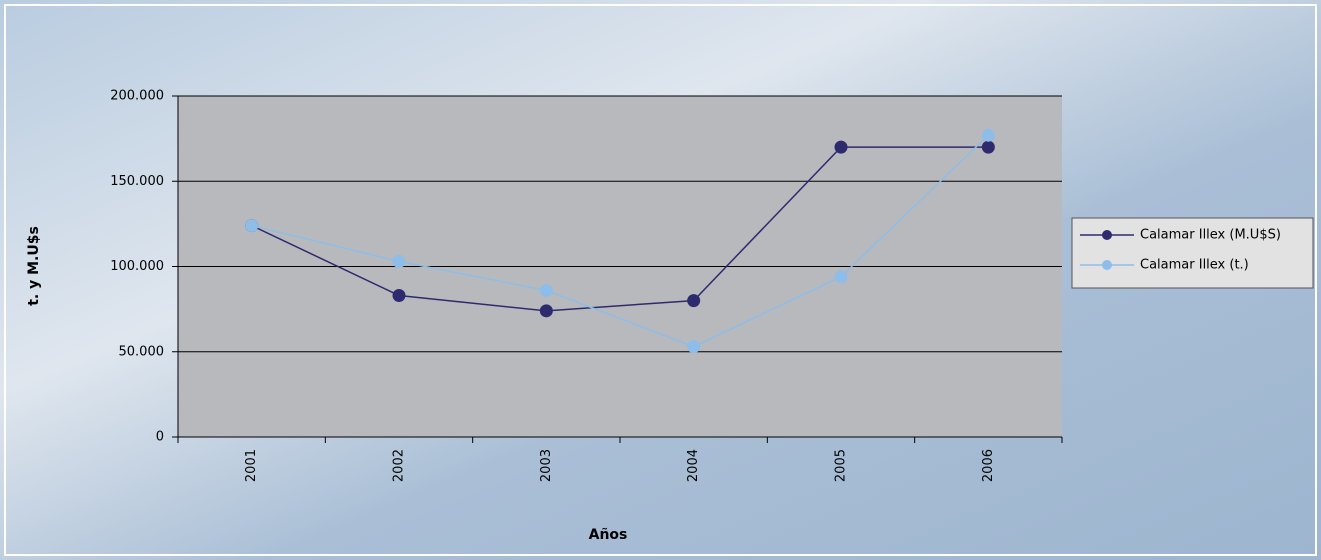 This screenshot has width=1321, height=560. What do you see at coordinates (608, 535) in the screenshot?
I see `x-axis-title: Años` at bounding box center [608, 535].